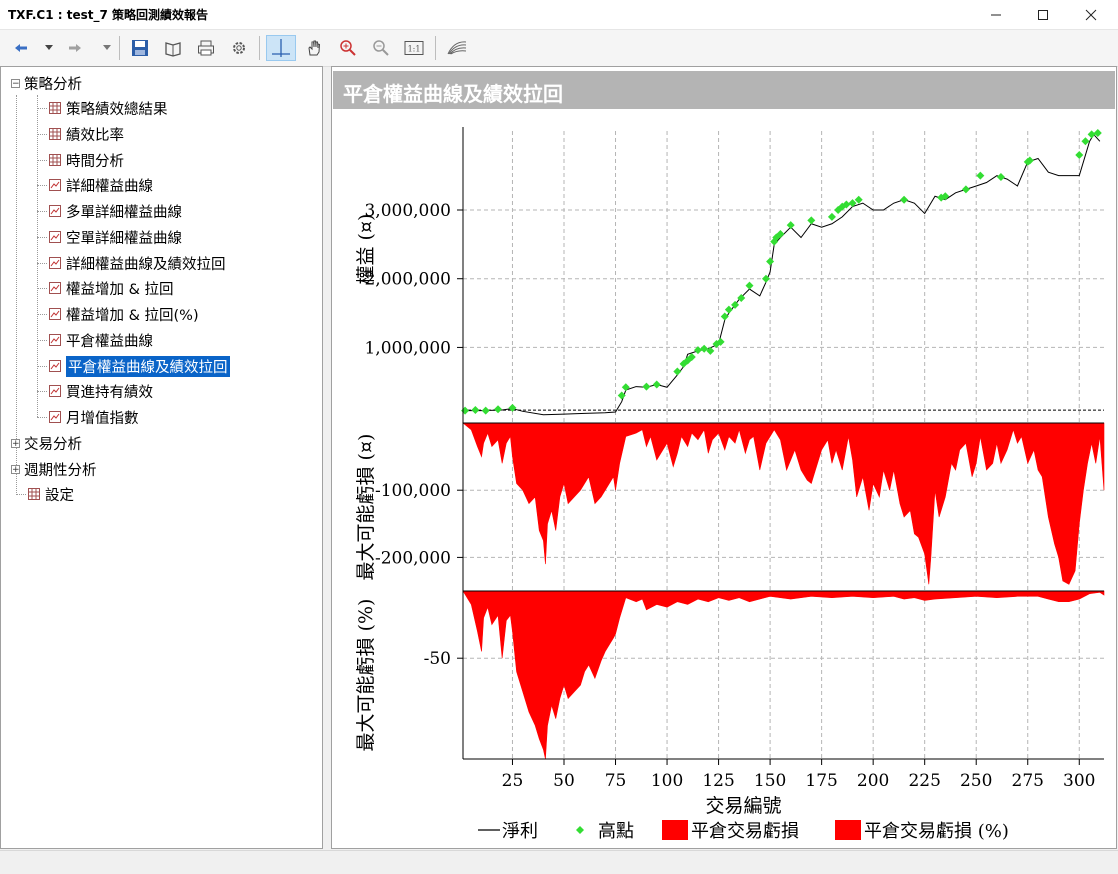 This screenshot has width=1118, height=874. I want to click on zoom-out-button, so click(381, 48).